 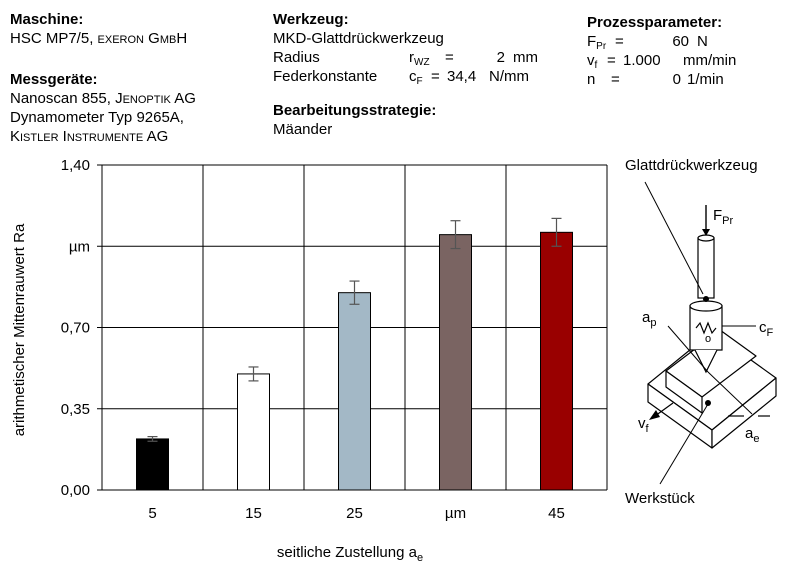 What do you see at coordinates (708, 403) in the screenshot?
I see `workpiece-marker` at bounding box center [708, 403].